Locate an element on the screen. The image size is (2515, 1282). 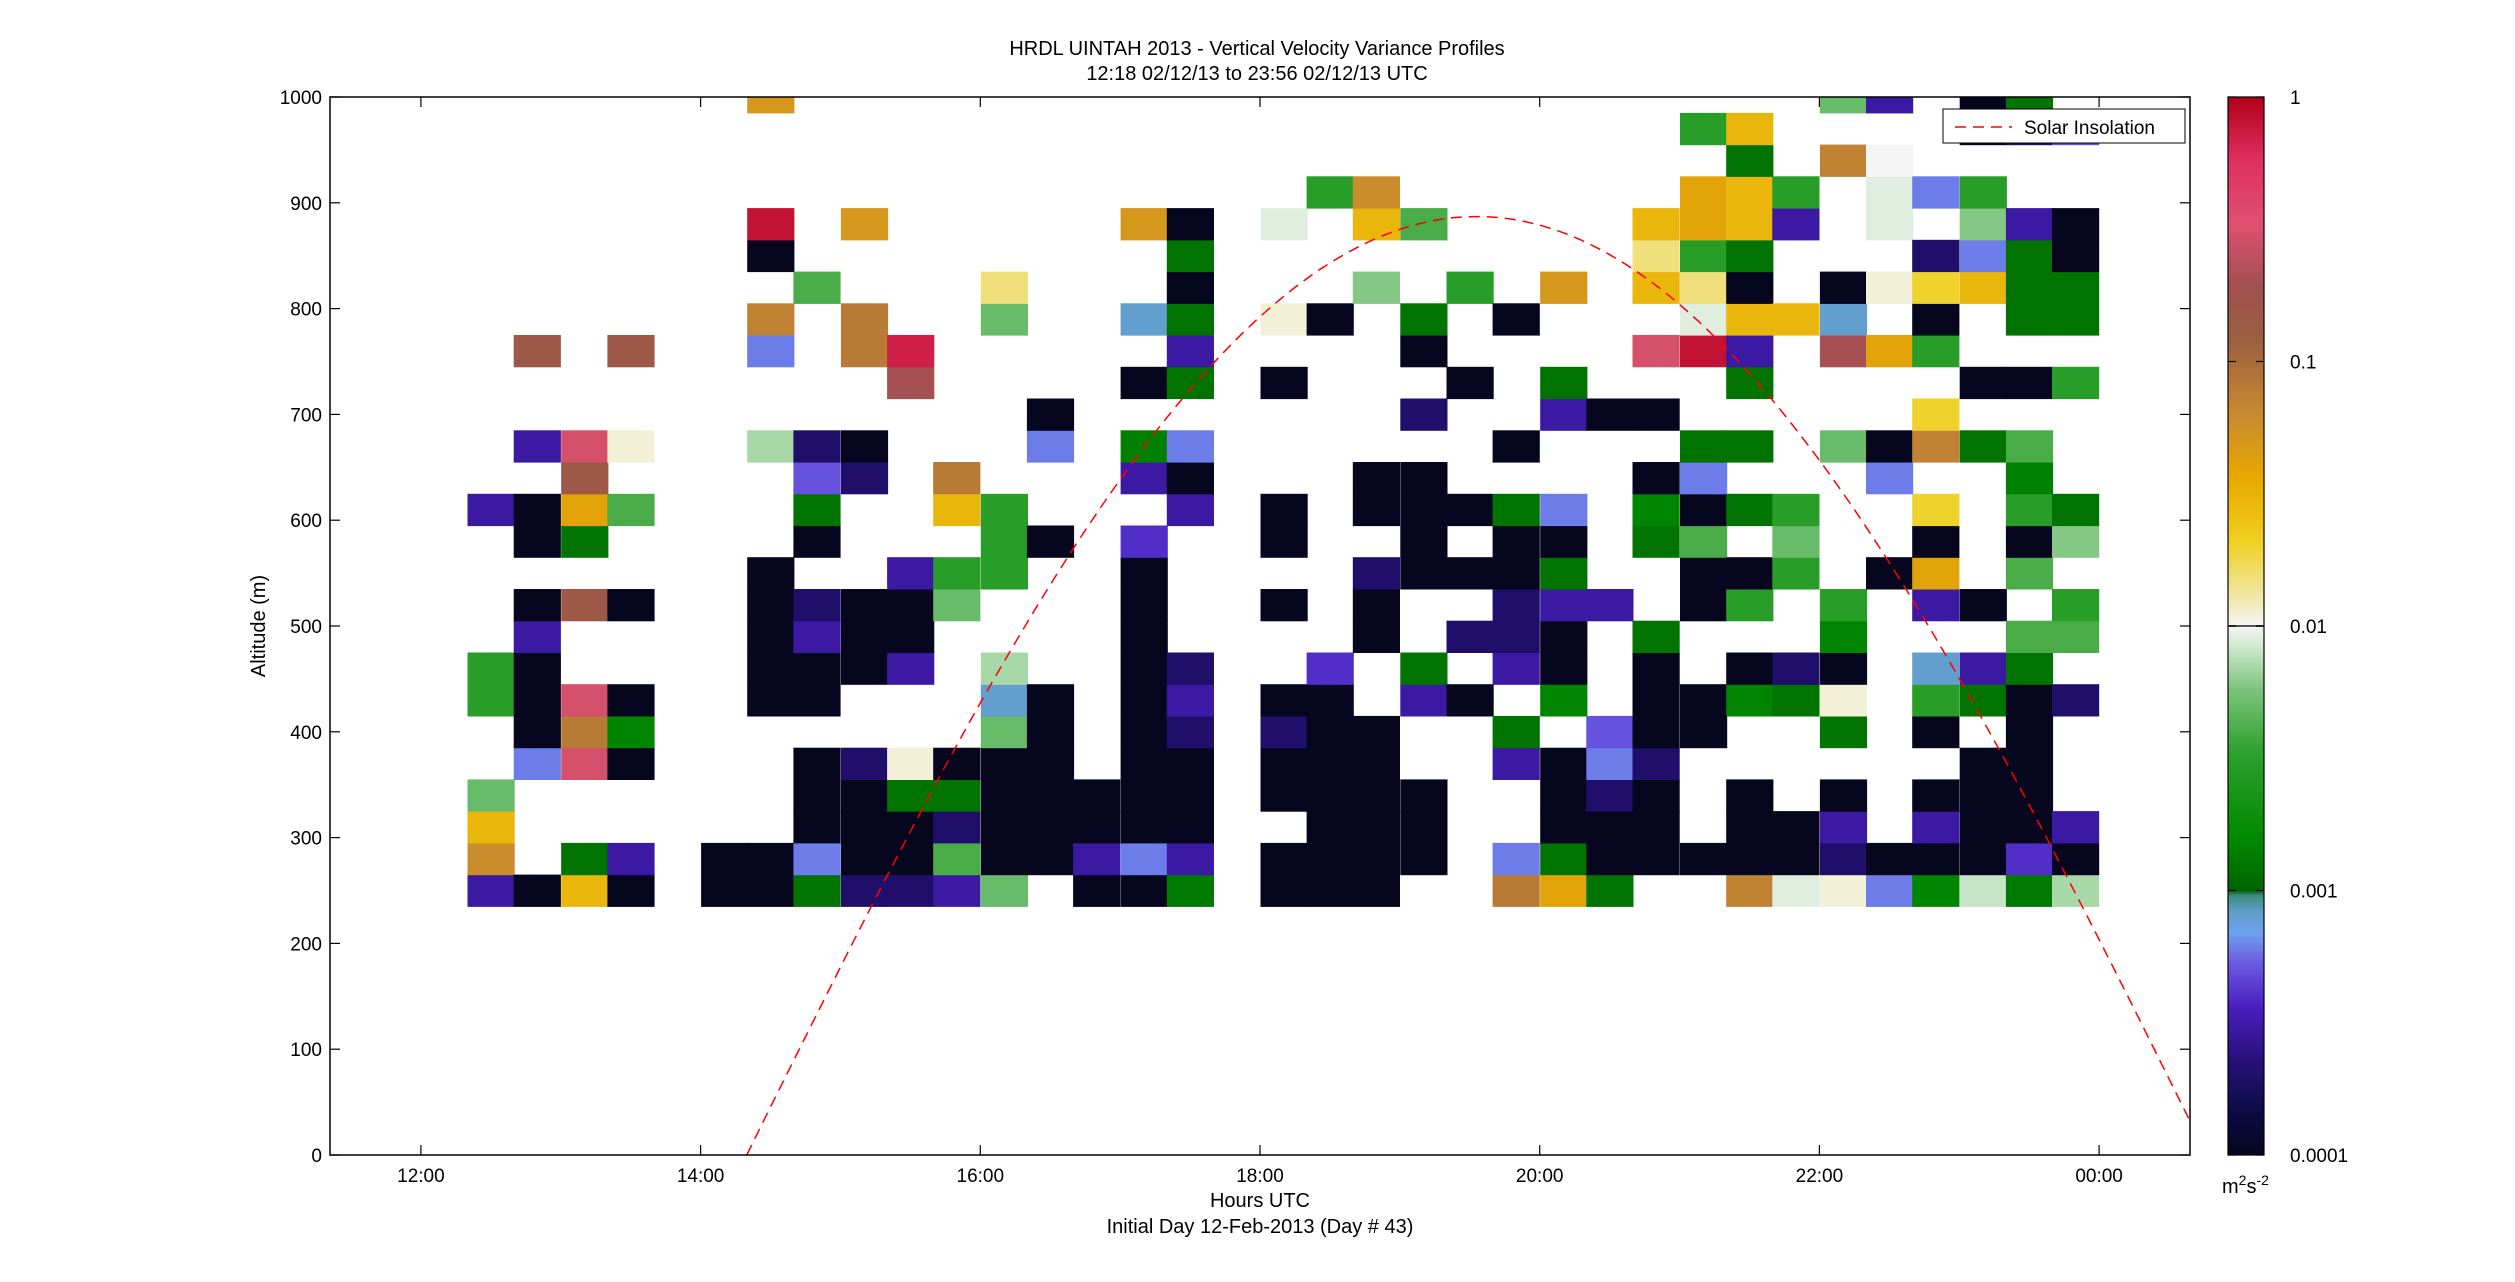
colorbar-tick-label: 0.1 is located at coordinates (2303, 363).